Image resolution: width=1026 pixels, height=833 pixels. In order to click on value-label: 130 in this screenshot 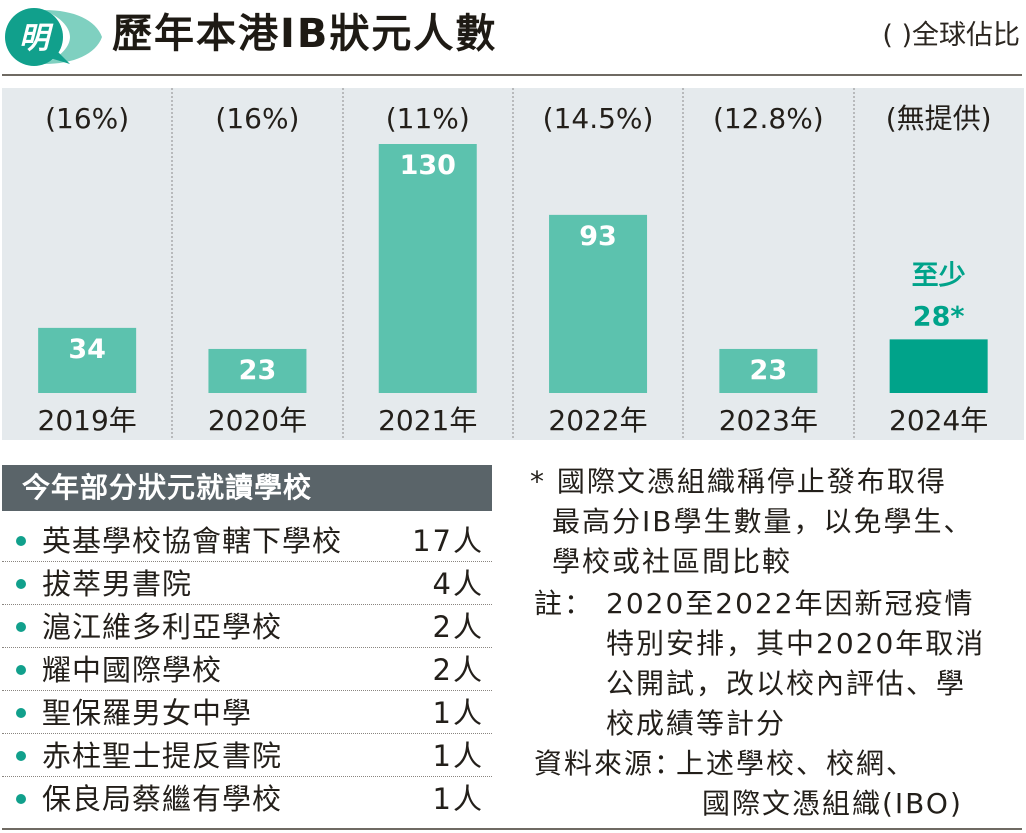, I will do `click(428, 165)`.